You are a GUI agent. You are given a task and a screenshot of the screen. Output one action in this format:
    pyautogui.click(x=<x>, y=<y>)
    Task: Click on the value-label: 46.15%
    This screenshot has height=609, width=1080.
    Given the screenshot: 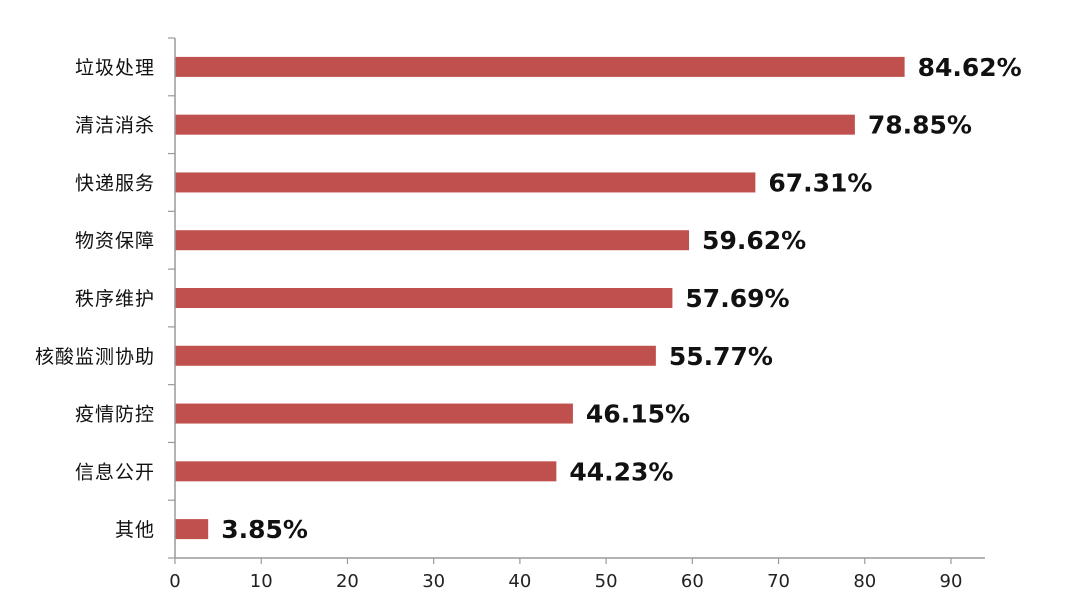 What is the action you would take?
    pyautogui.click(x=638, y=414)
    